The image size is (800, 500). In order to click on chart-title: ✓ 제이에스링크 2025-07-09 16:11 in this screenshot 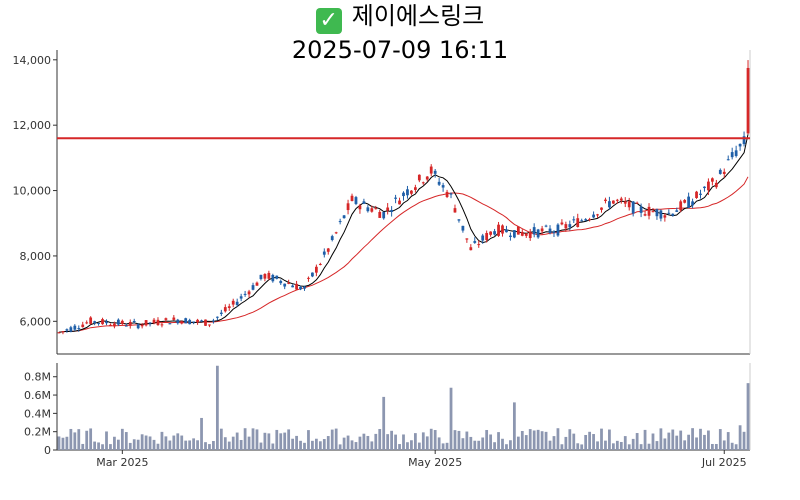, I will do `click(400, 33)`.